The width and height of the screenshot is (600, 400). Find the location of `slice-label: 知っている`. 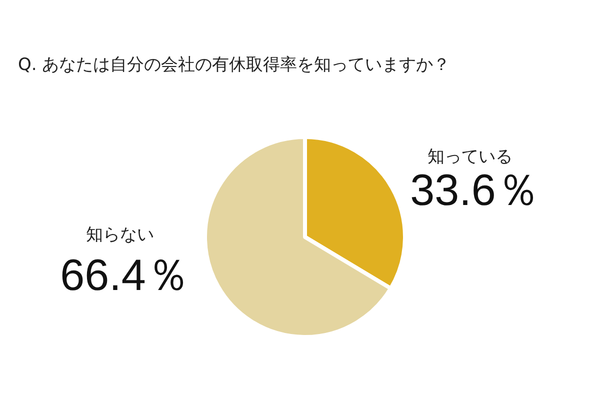

slice-label: 知っている is located at coordinates (470, 157).